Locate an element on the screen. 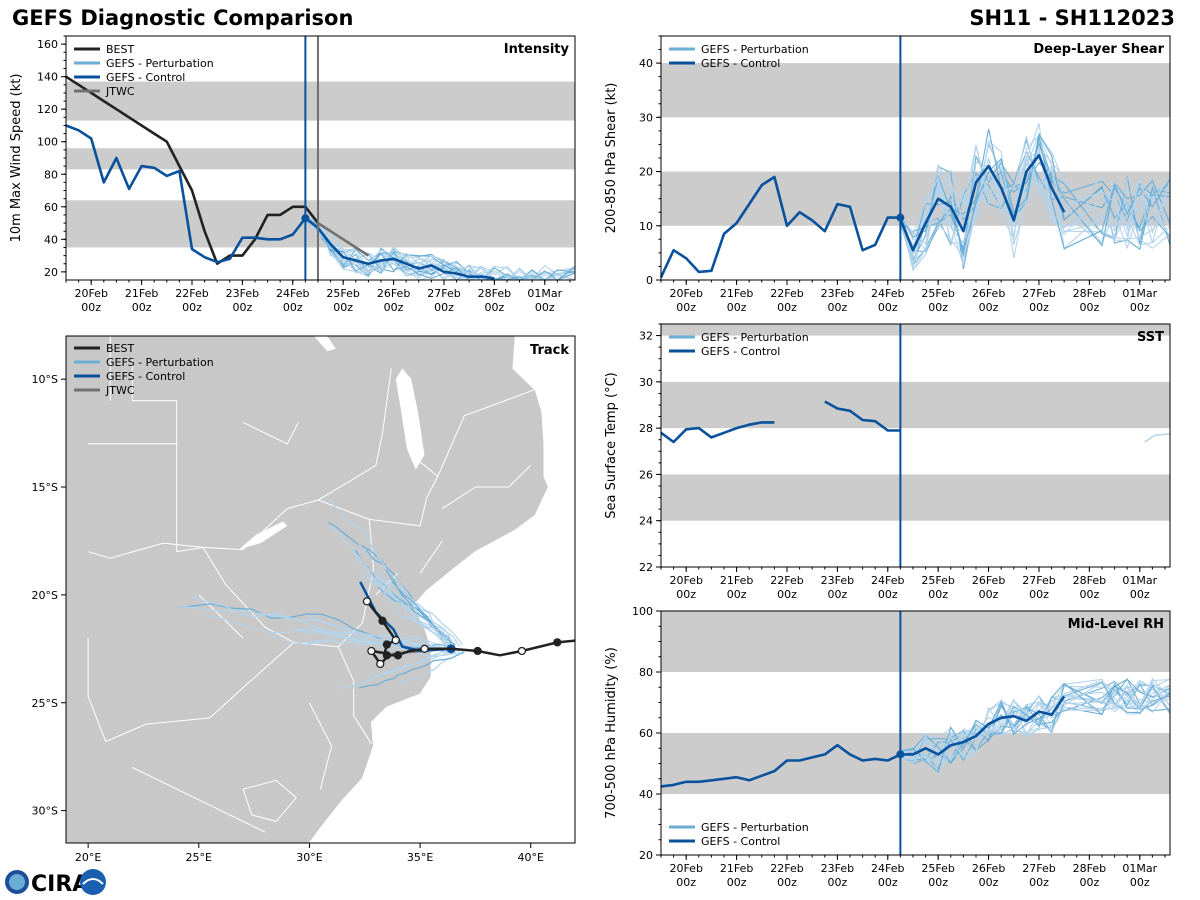 This screenshot has width=1200, height=900. series-gefs-perturbation is located at coordinates (1157, 438).